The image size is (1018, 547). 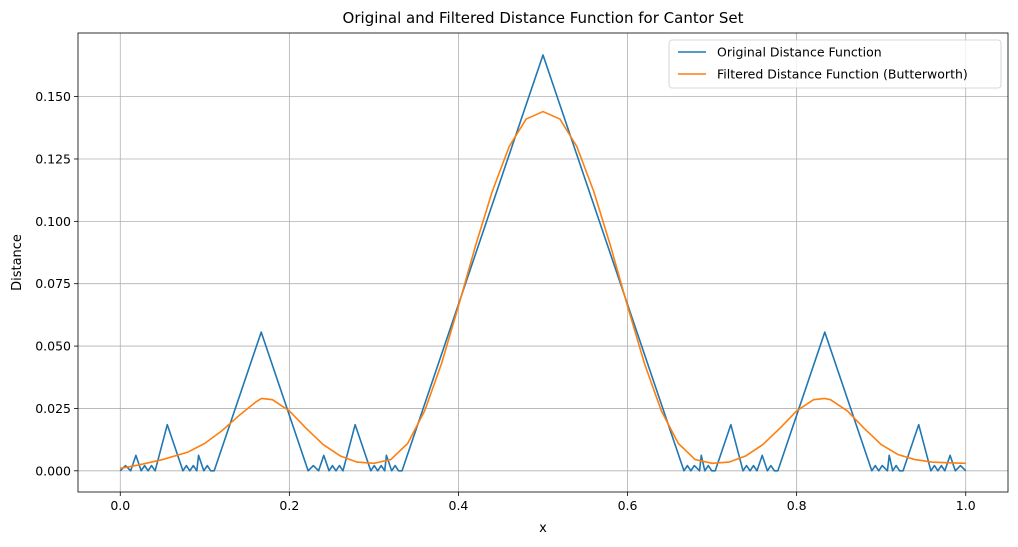 I want to click on x-tick-label: 0.2, so click(x=289, y=505).